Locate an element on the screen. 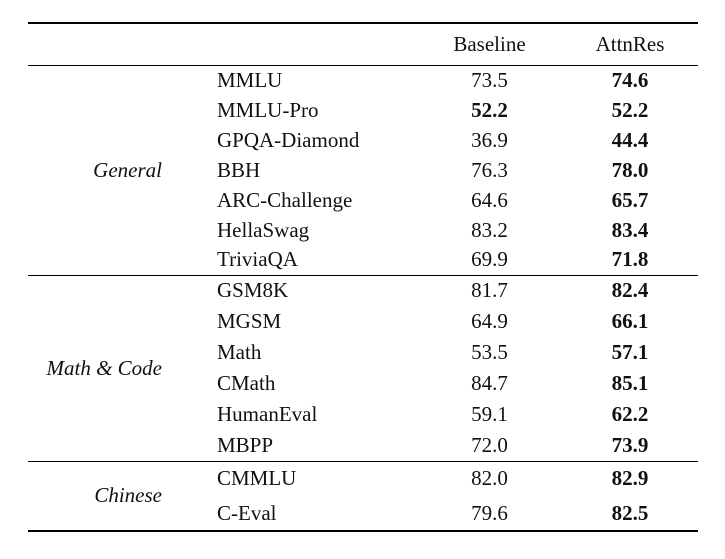  table-row: MGSM 64.9 66.1 is located at coordinates (363, 321).